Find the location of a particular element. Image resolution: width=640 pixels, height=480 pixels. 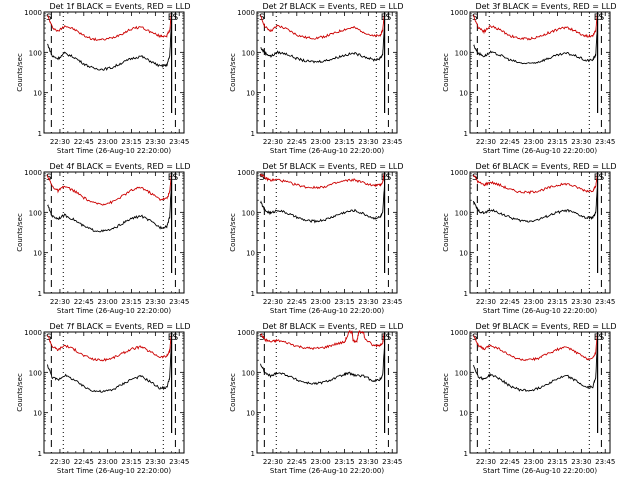

chart-title: Det 2f BLACK = Events, RED = LLD is located at coordinates (332, 6).